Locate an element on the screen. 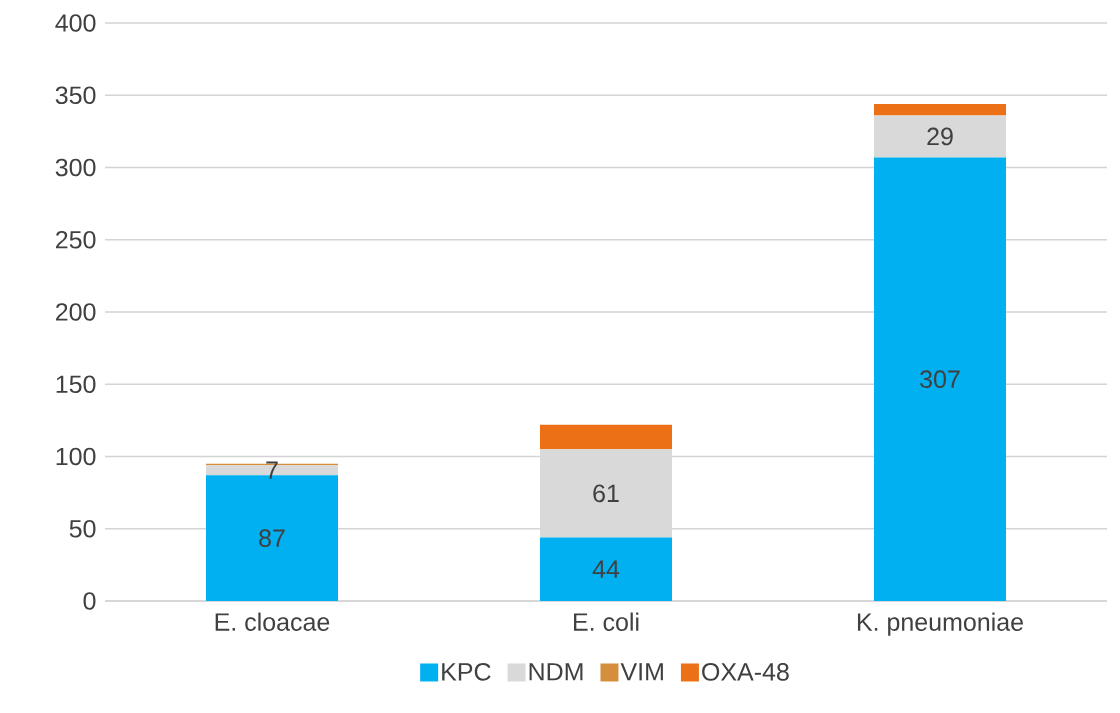 The width and height of the screenshot is (1120, 713). legend-label: KPC is located at coordinates (466, 672).